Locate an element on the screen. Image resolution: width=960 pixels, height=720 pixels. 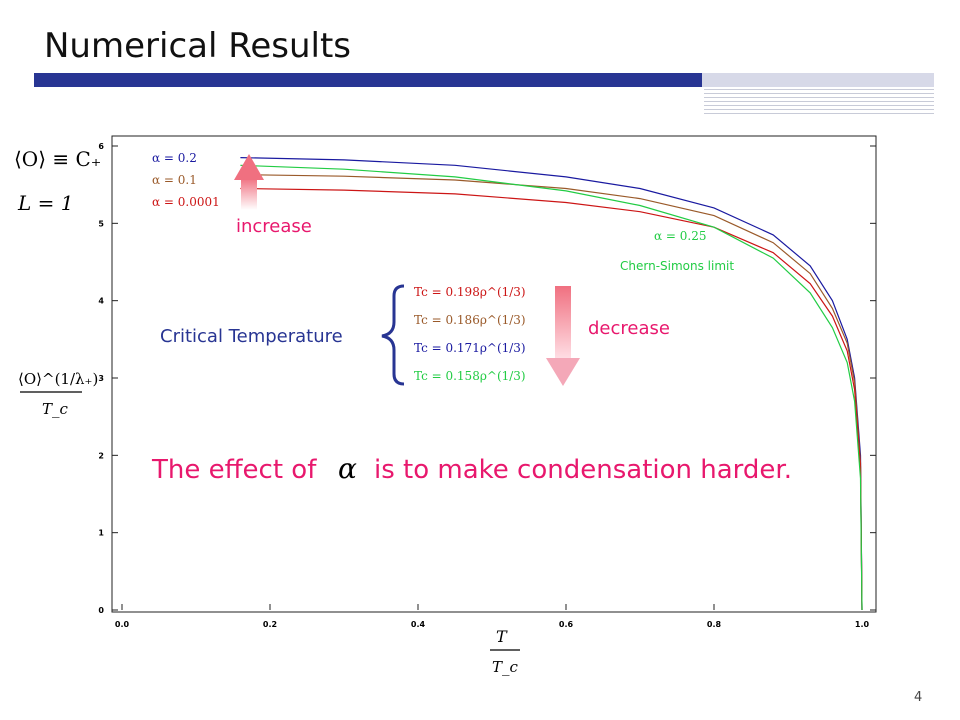
tc-value-alpha-0.25: Tc = 0.158ρ^(1/3) is located at coordinates (470, 376).